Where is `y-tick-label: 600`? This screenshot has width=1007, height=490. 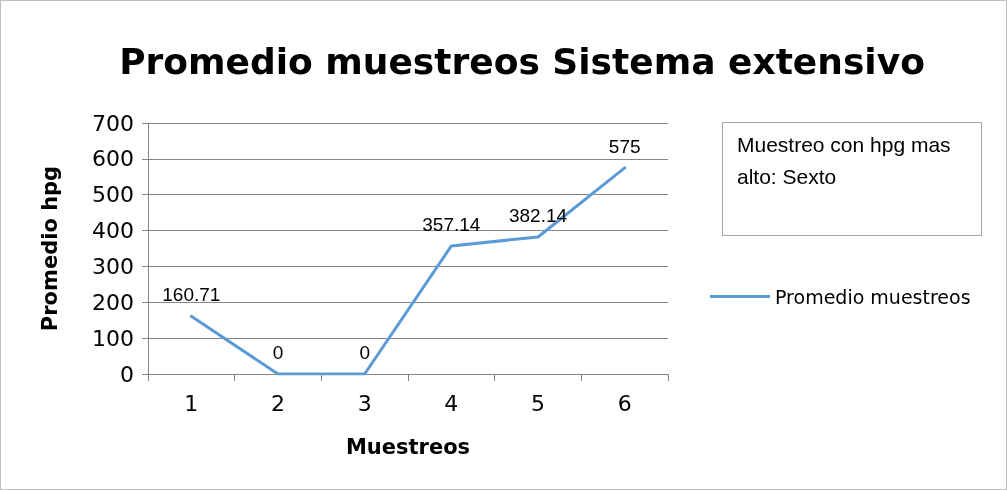 y-tick-label: 600 is located at coordinates (113, 159).